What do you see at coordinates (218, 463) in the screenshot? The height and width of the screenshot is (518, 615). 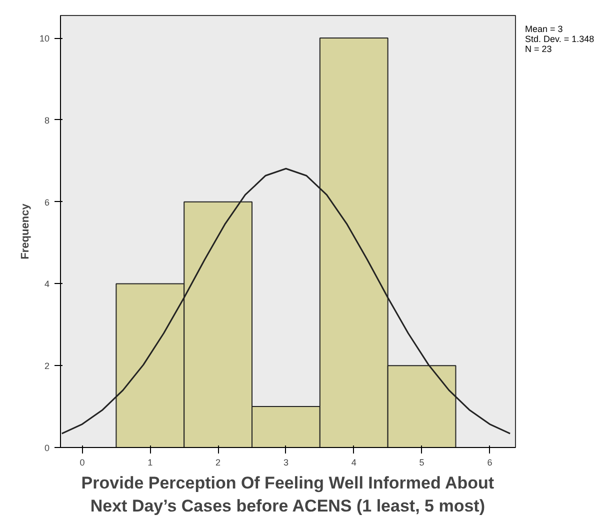 I see `x-tick-label: 2` at bounding box center [218, 463].